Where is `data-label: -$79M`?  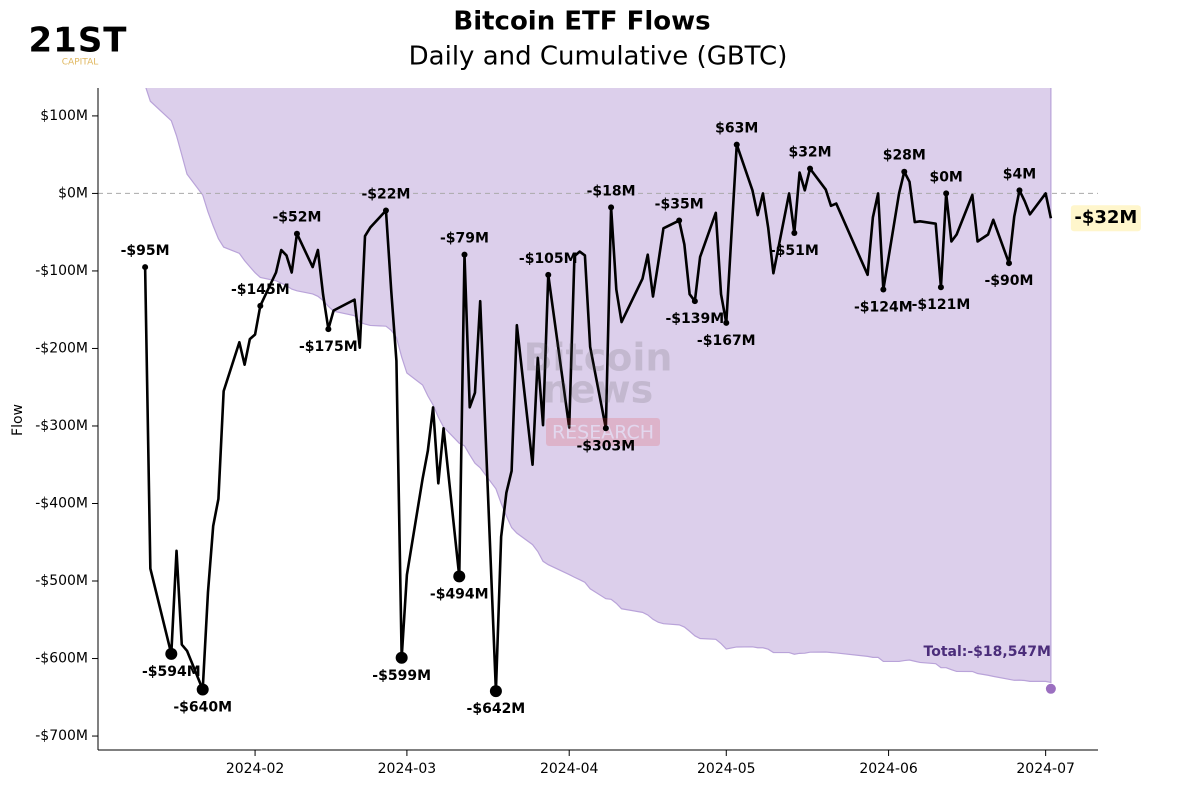
data-label: -$79M is located at coordinates (464, 239).